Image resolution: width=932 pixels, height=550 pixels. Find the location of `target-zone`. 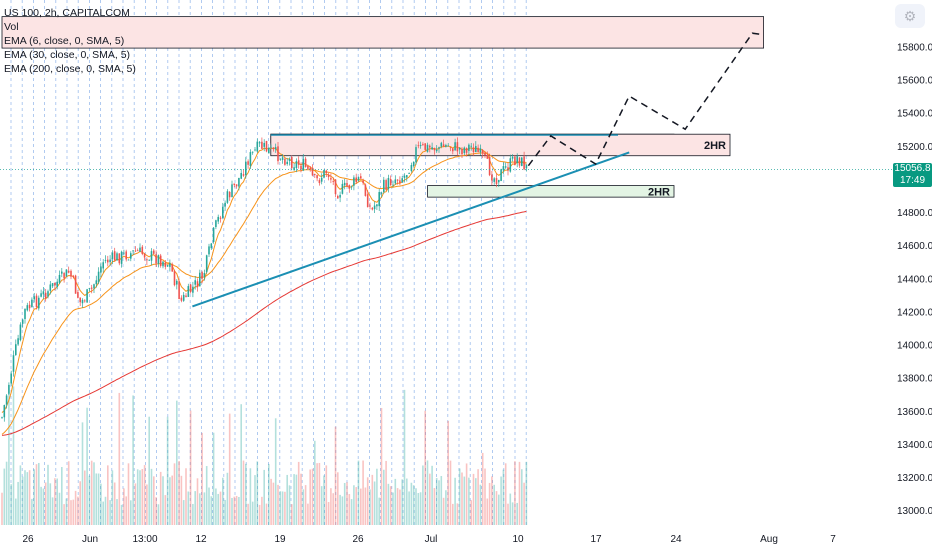

target-zone is located at coordinates (382, 32).